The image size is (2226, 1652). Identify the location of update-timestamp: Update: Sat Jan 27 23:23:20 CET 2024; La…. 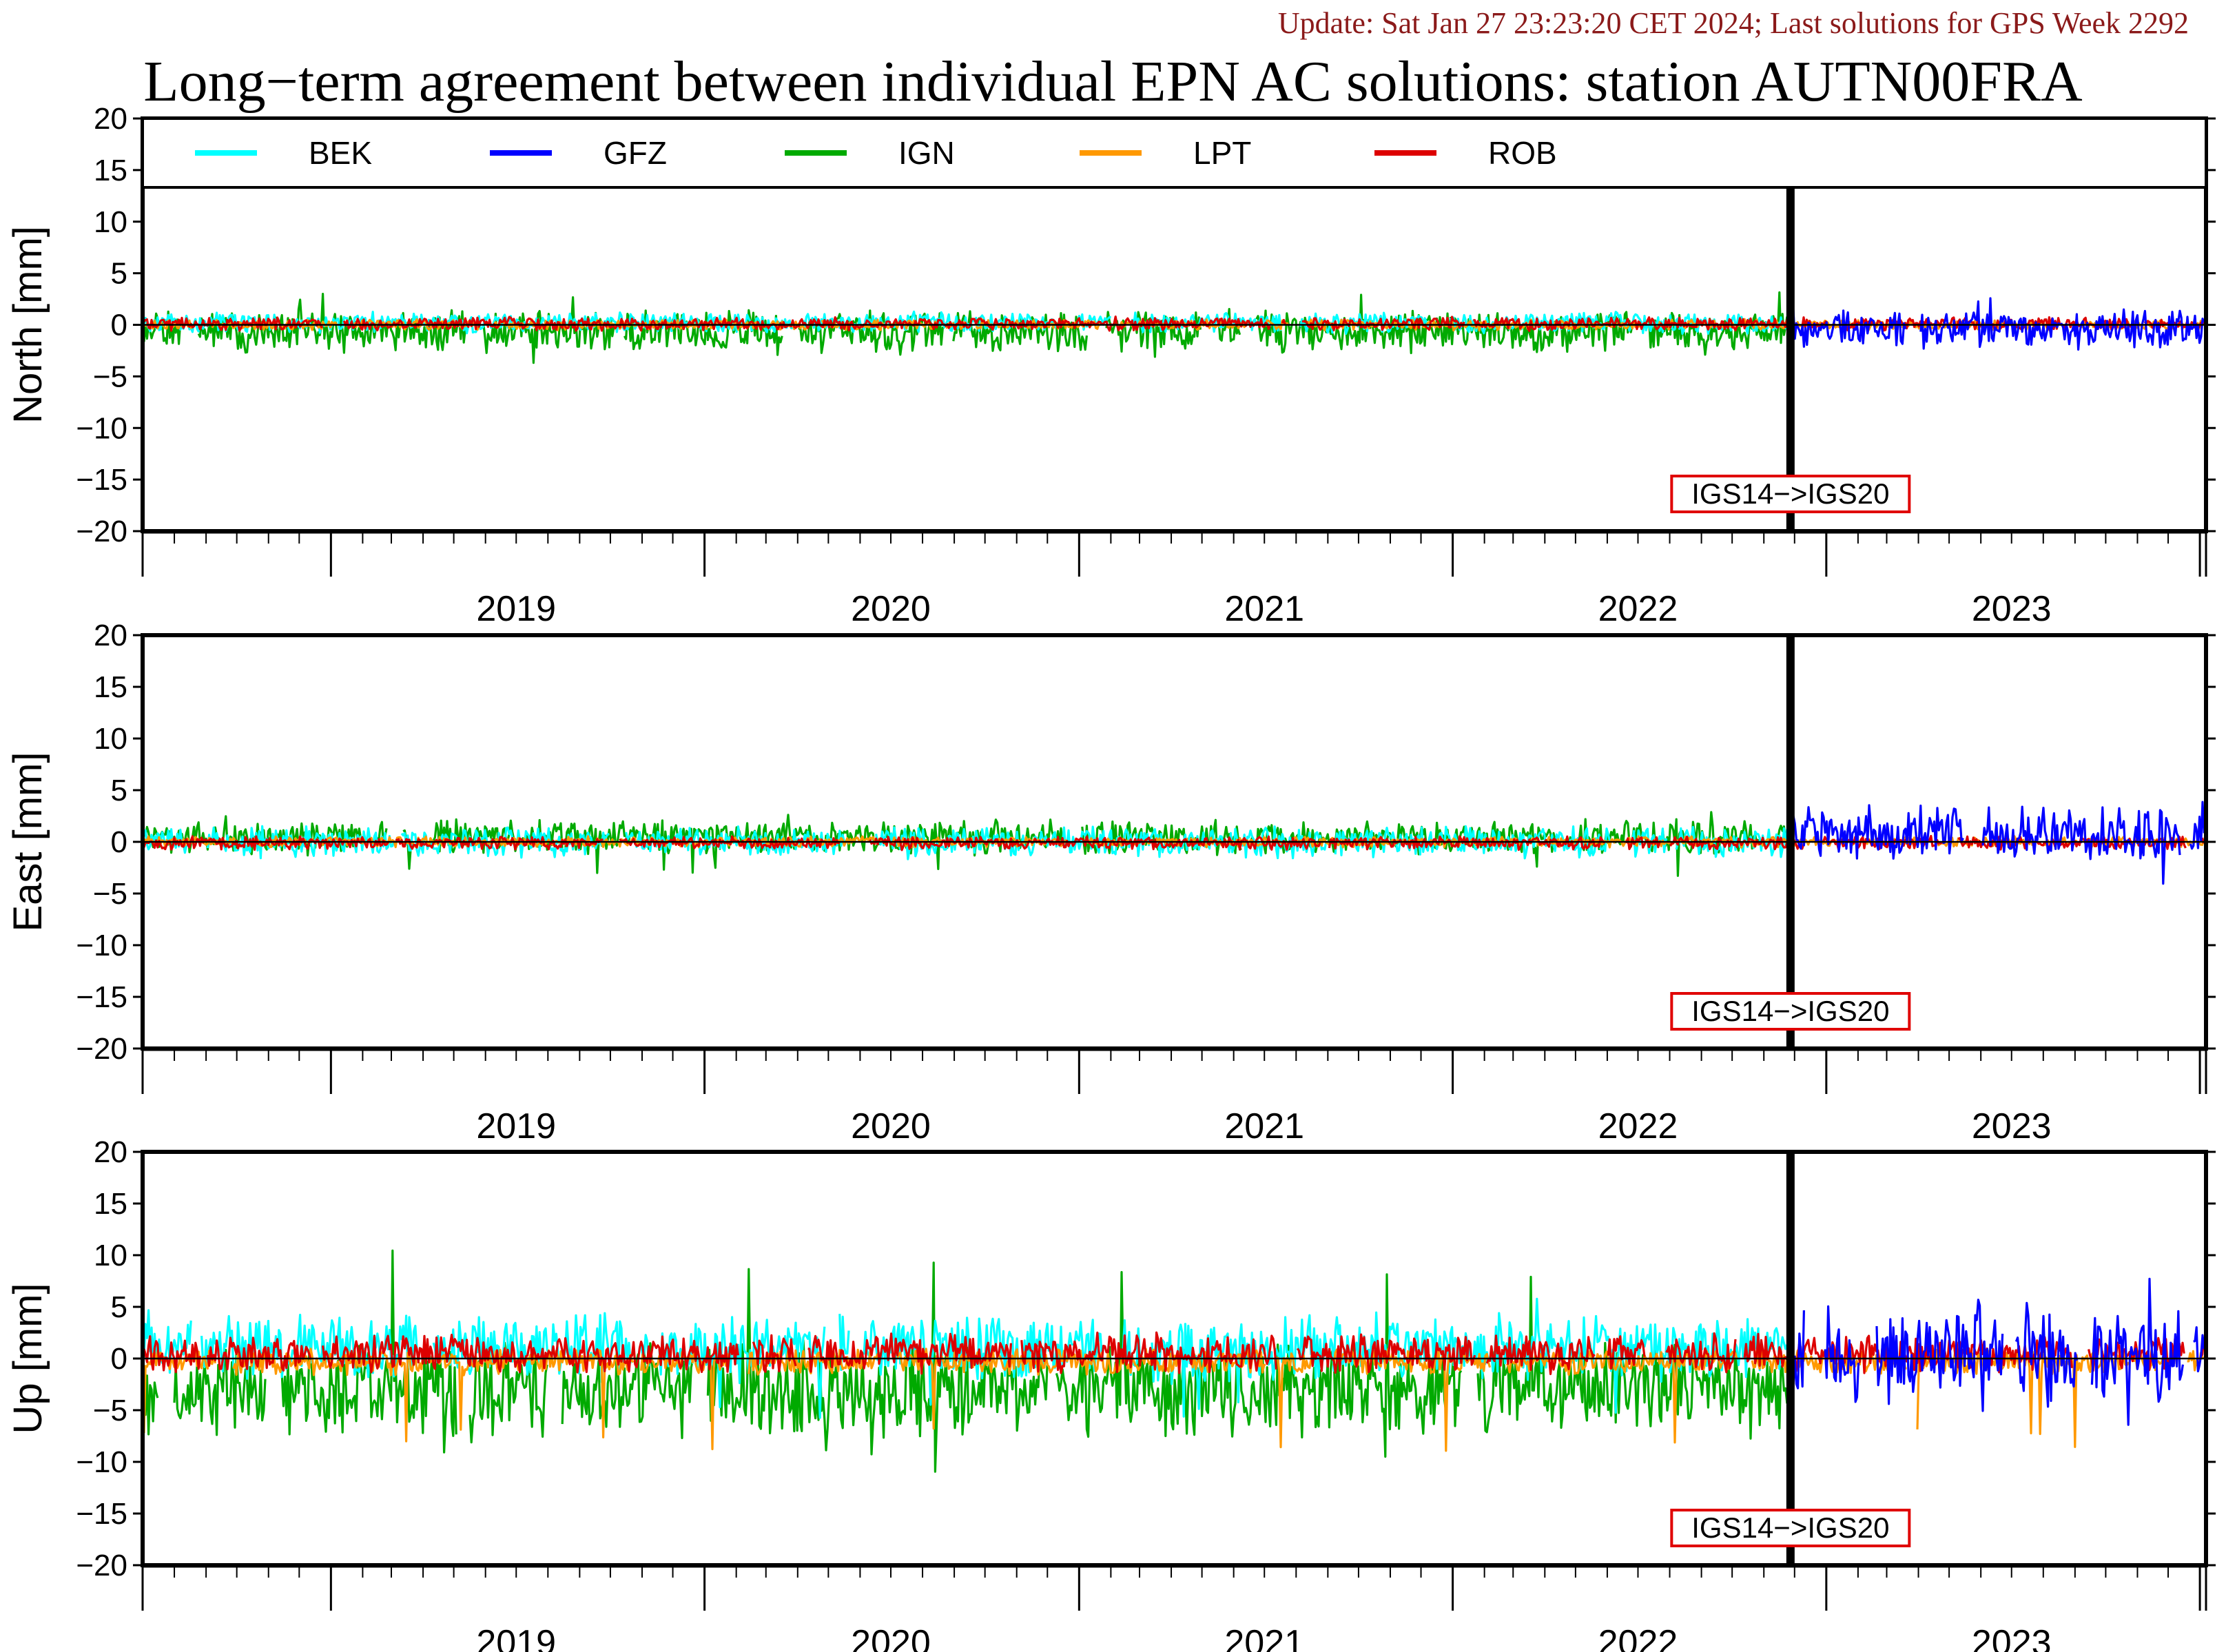
(1733, 23).